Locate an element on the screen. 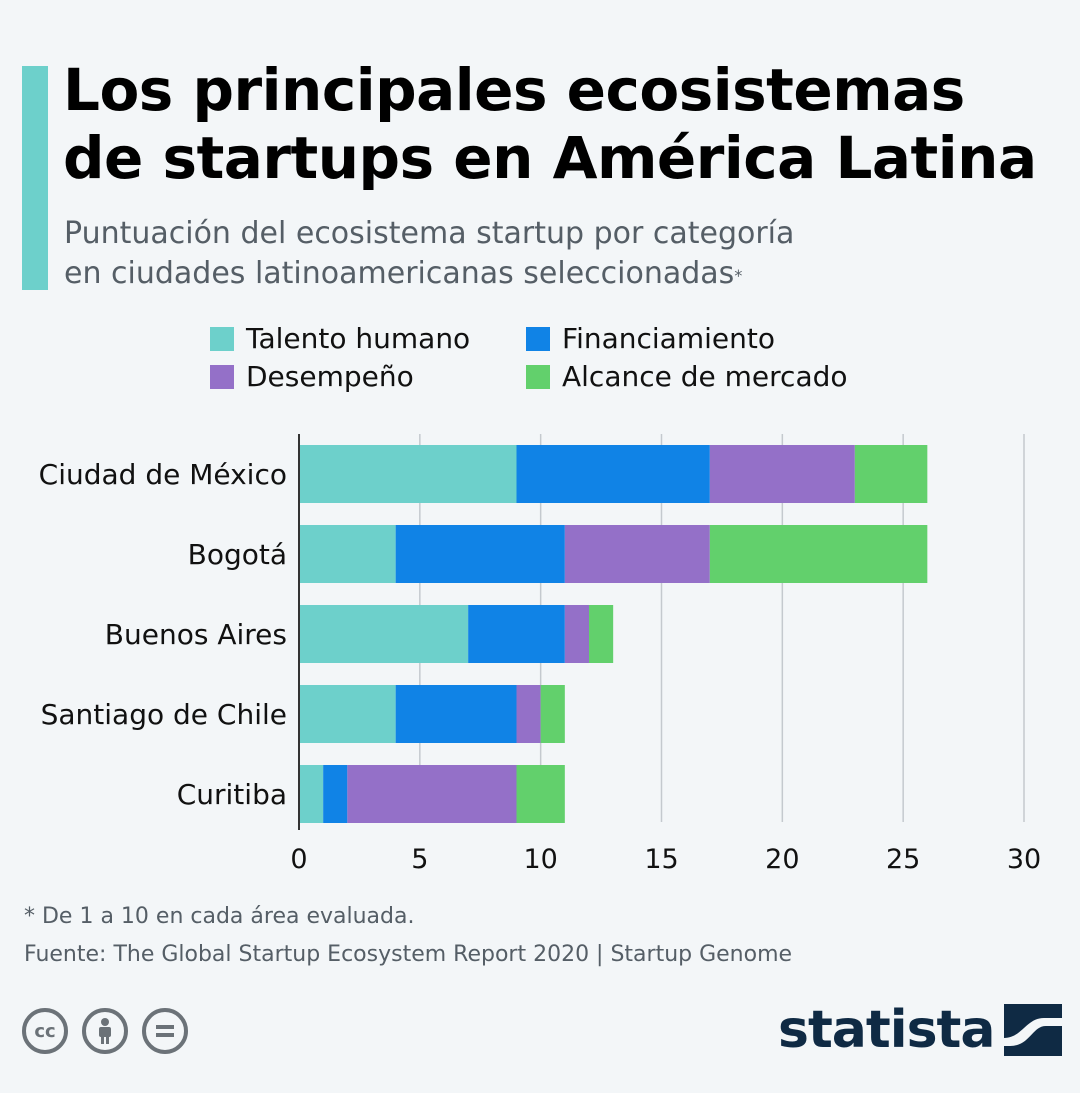 Image resolution: width=1080 pixels, height=1093 pixels. x-tick-label: 0 is located at coordinates (298, 859).